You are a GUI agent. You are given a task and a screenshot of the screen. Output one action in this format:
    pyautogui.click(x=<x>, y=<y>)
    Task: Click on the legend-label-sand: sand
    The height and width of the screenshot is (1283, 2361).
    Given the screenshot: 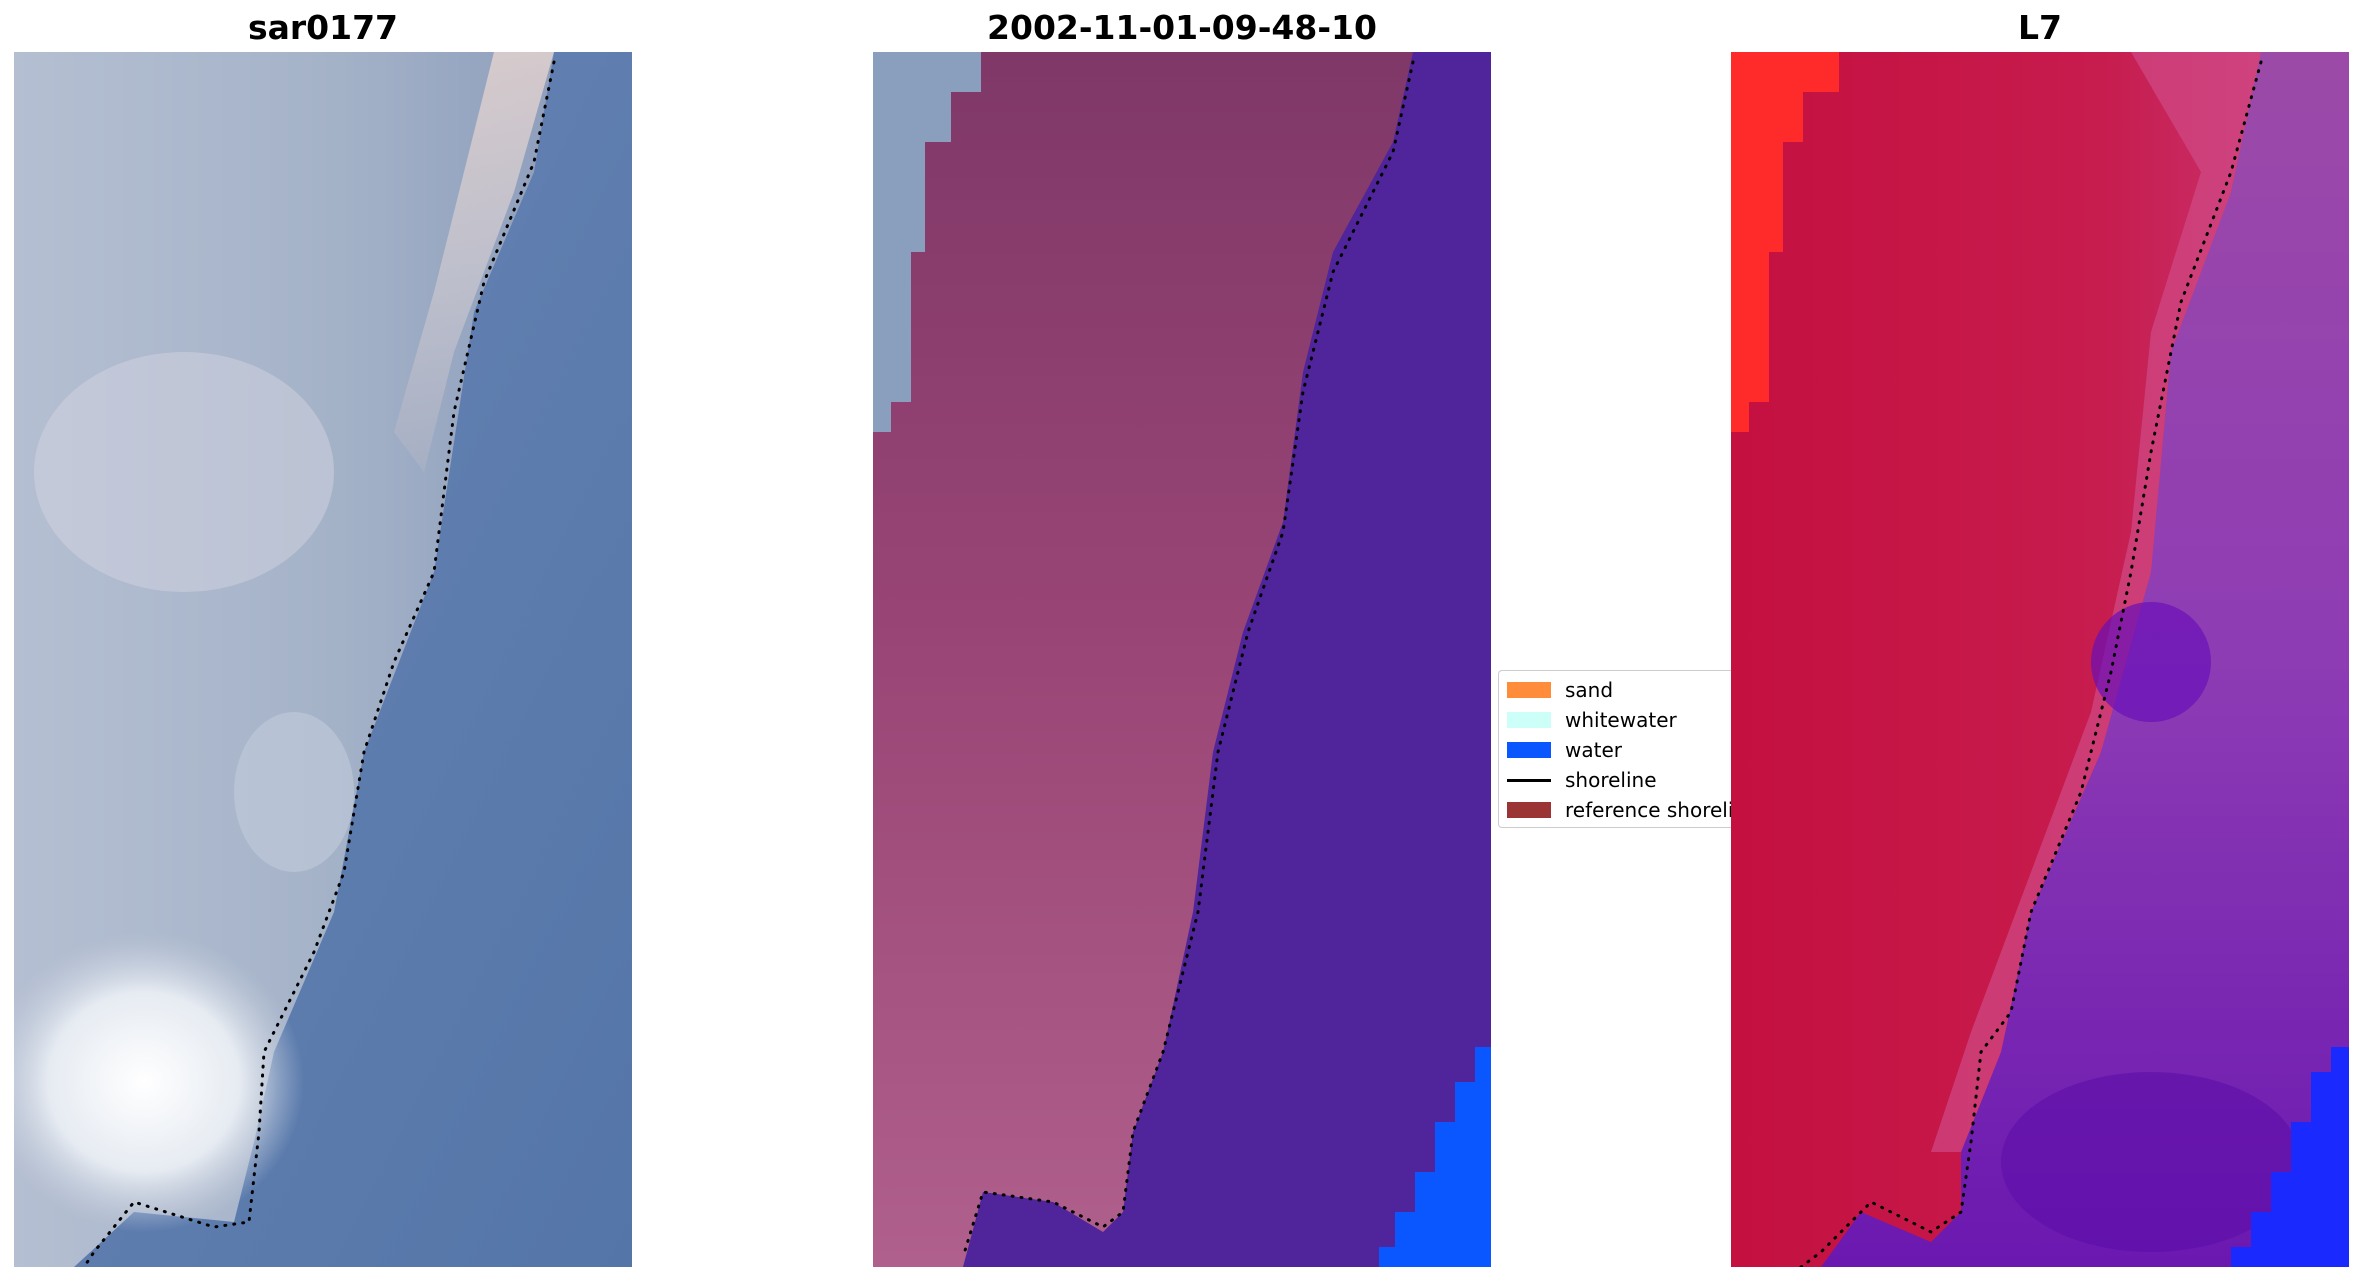 What is the action you would take?
    pyautogui.click(x=1589, y=690)
    